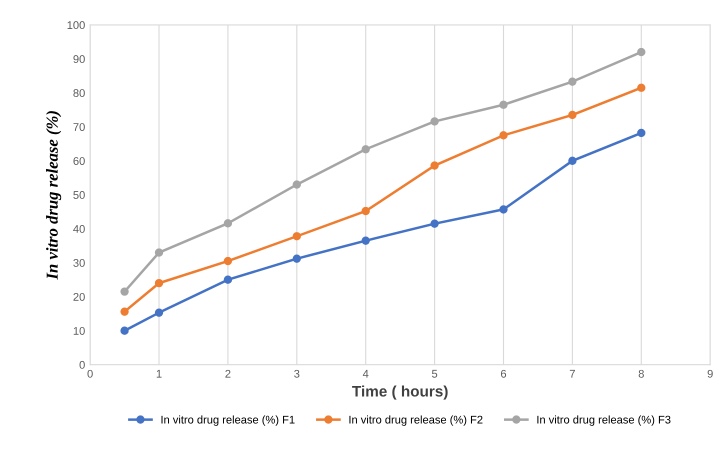  What do you see at coordinates (79, 263) in the screenshot?
I see `y-tick-label: 30` at bounding box center [79, 263].